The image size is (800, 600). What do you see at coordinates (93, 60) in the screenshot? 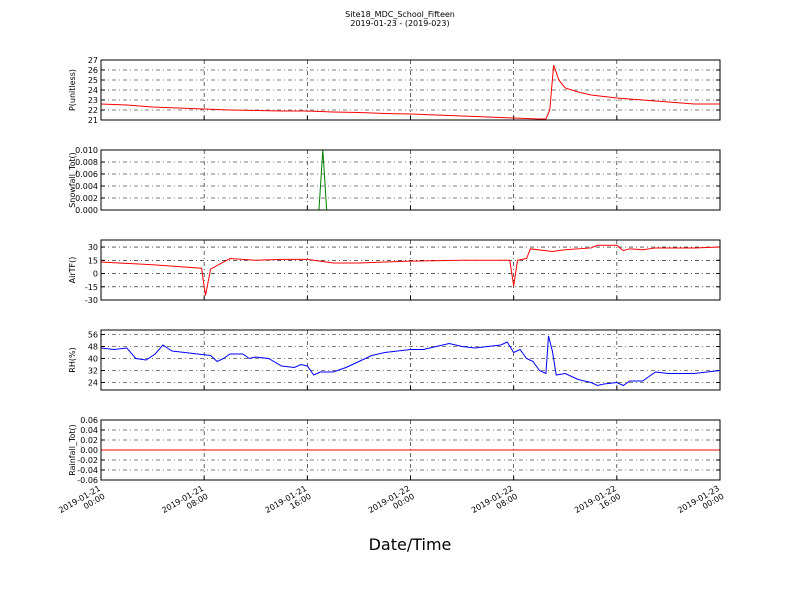
I see `y-tick-label: 27` at bounding box center [93, 60].